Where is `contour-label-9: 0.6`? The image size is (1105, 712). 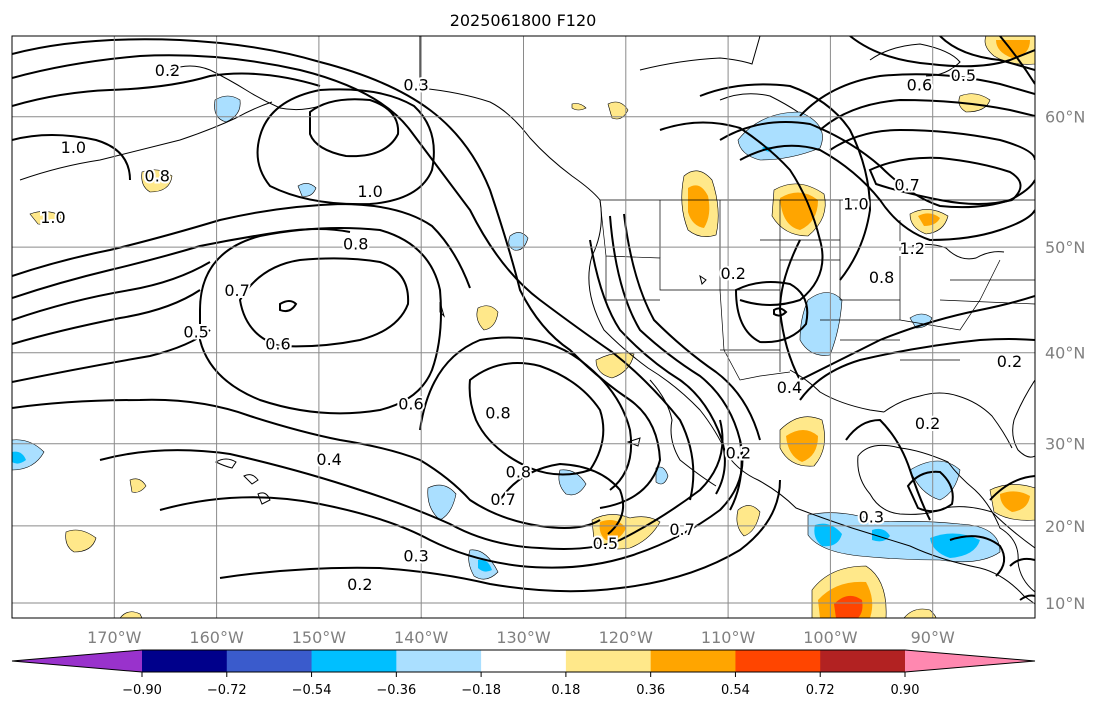 contour-label-9: 0.6 is located at coordinates (277, 343).